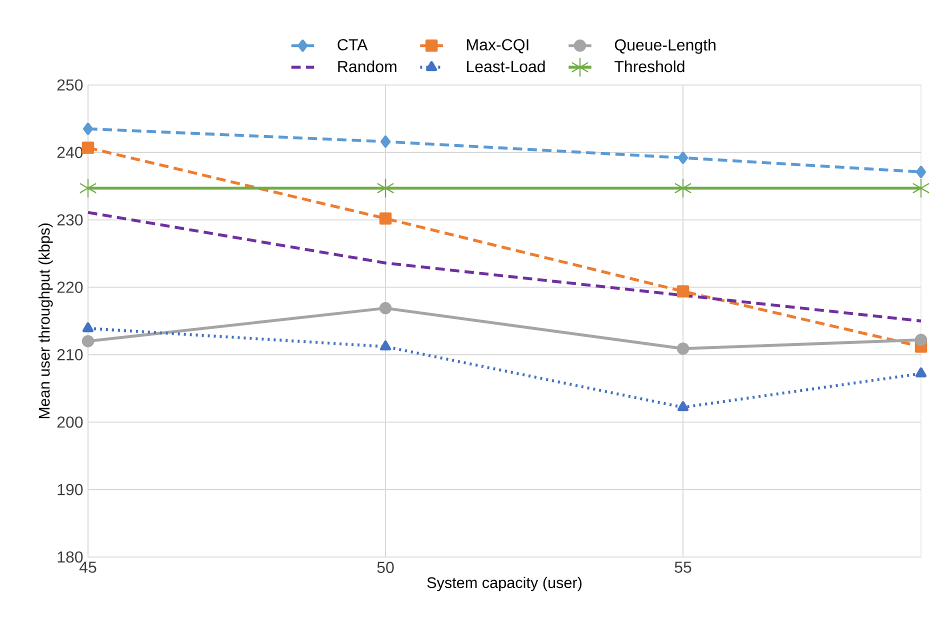 The height and width of the screenshot is (624, 931). Describe the element at coordinates (70, 220) in the screenshot. I see `y-tick-label: 230` at that location.